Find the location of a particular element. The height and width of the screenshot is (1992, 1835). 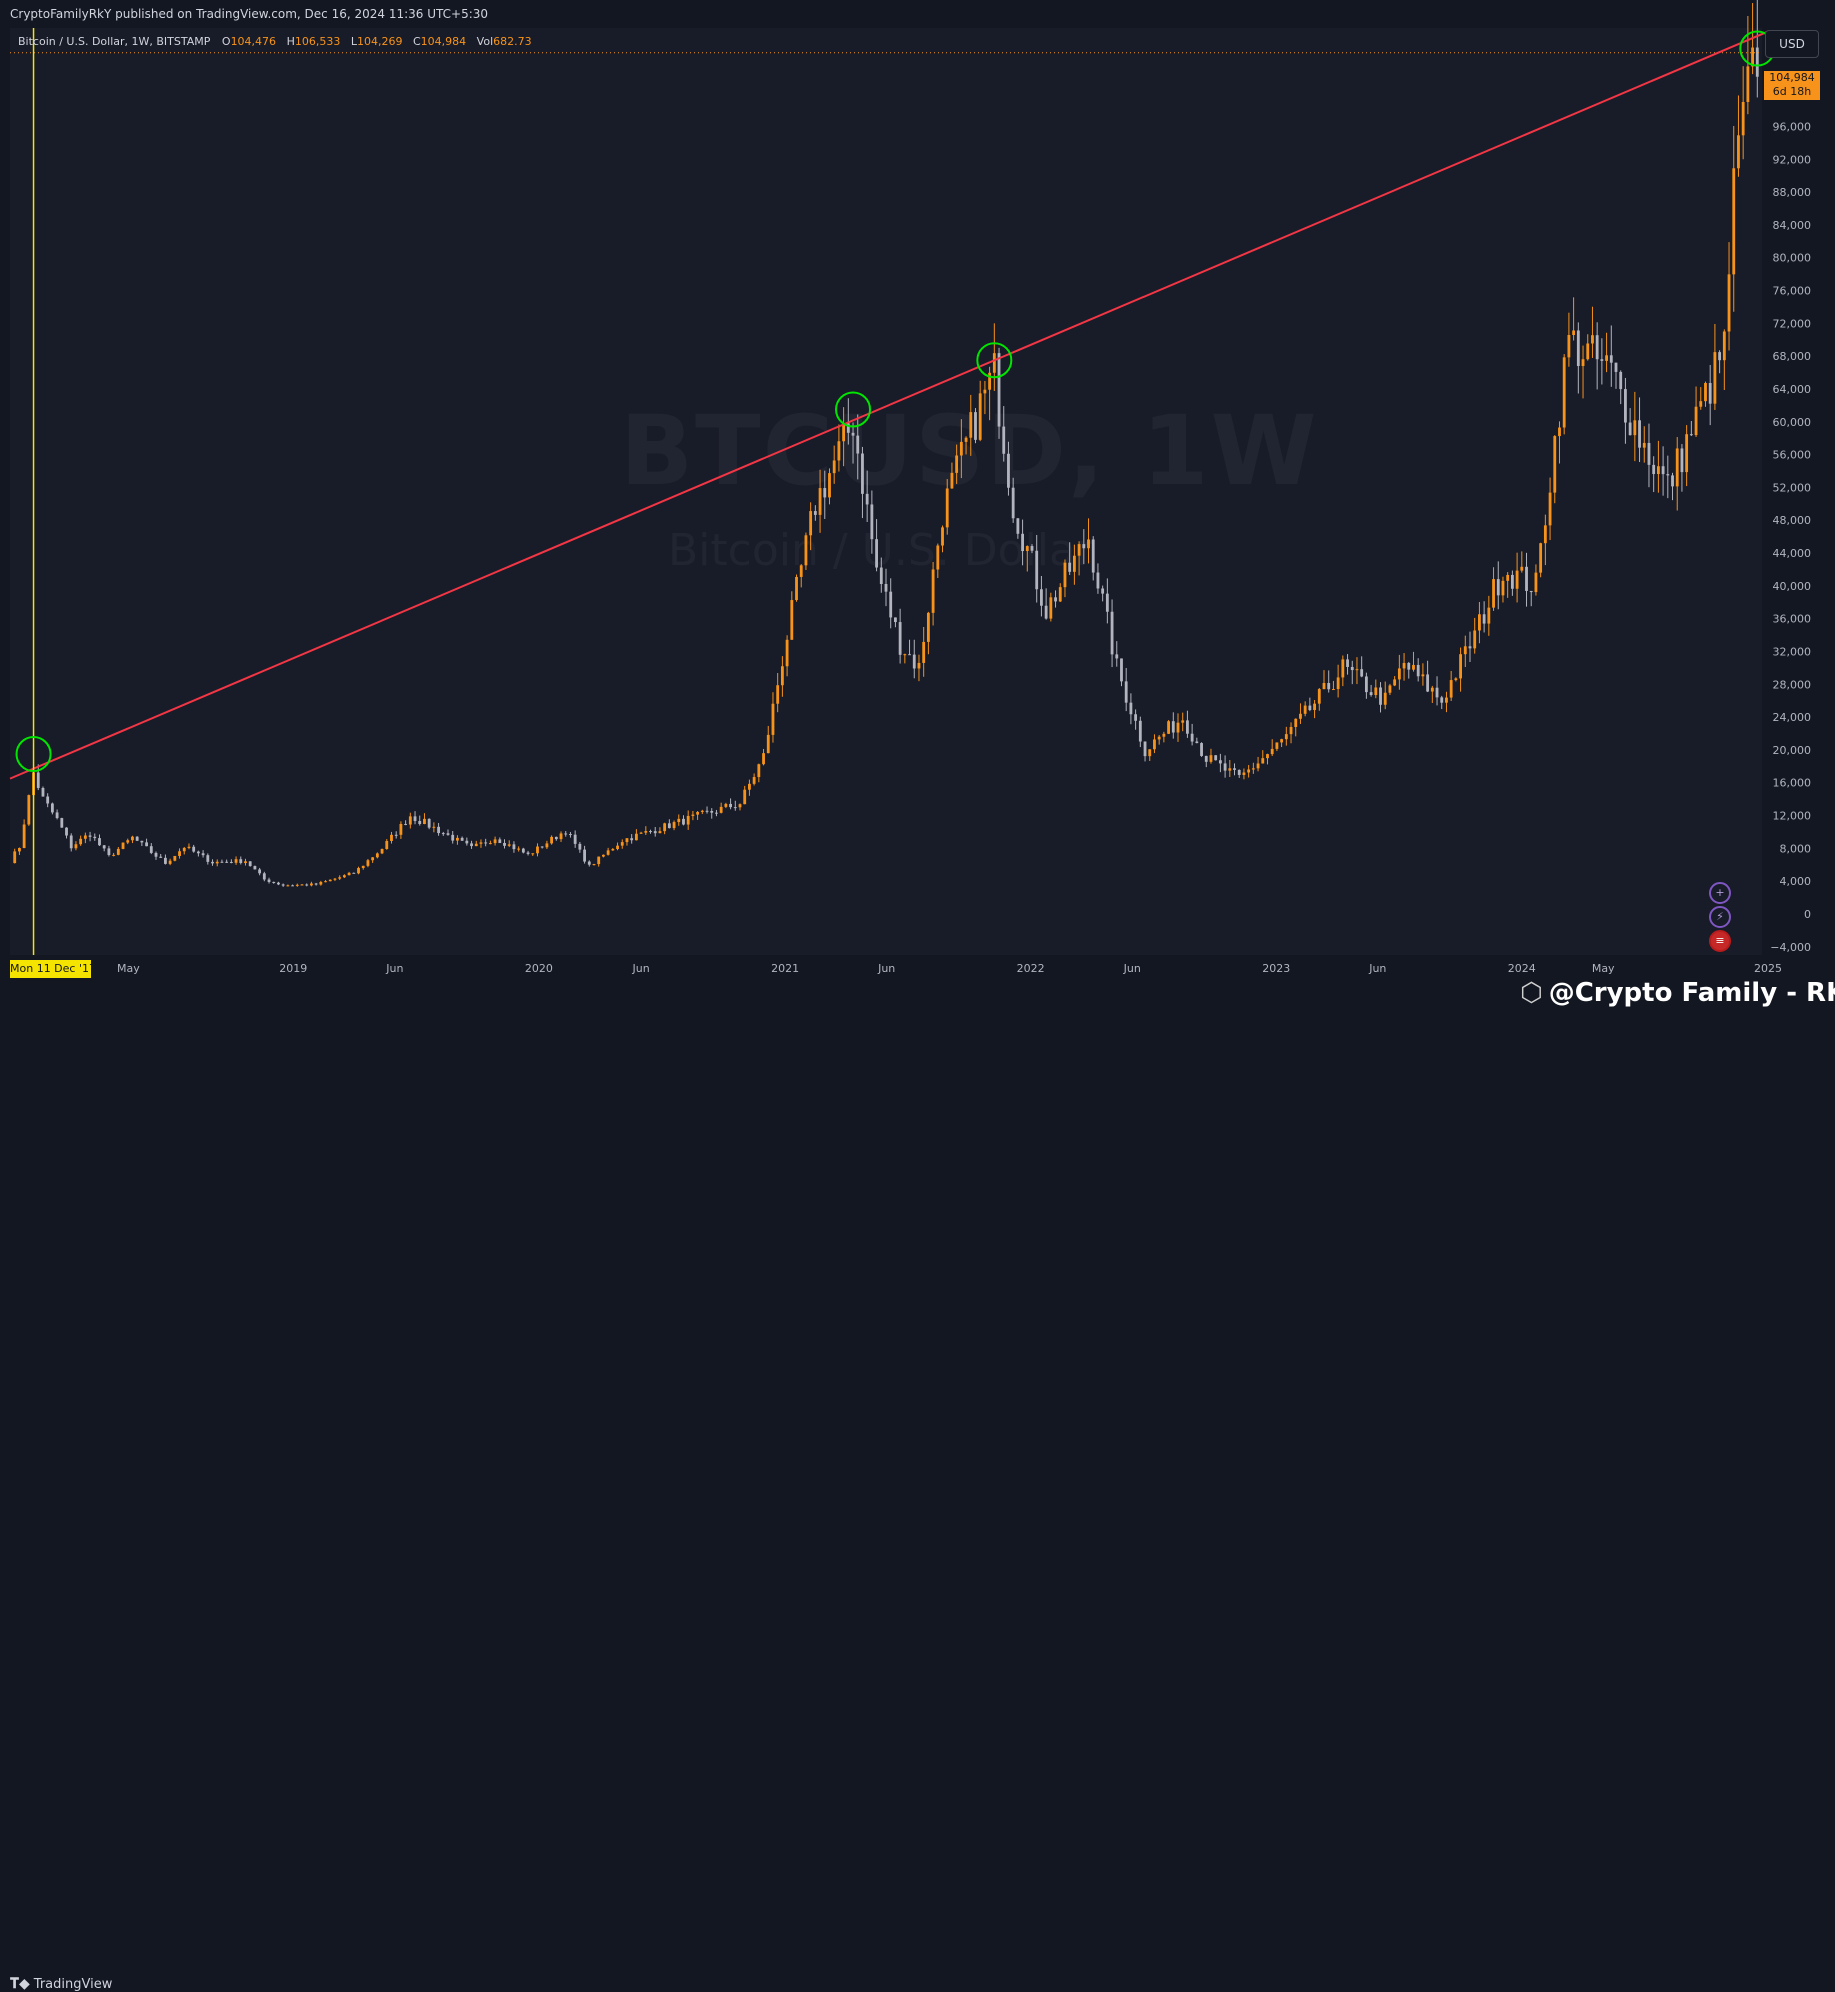

lightning-icon: ⚡ is located at coordinates (1720, 917).